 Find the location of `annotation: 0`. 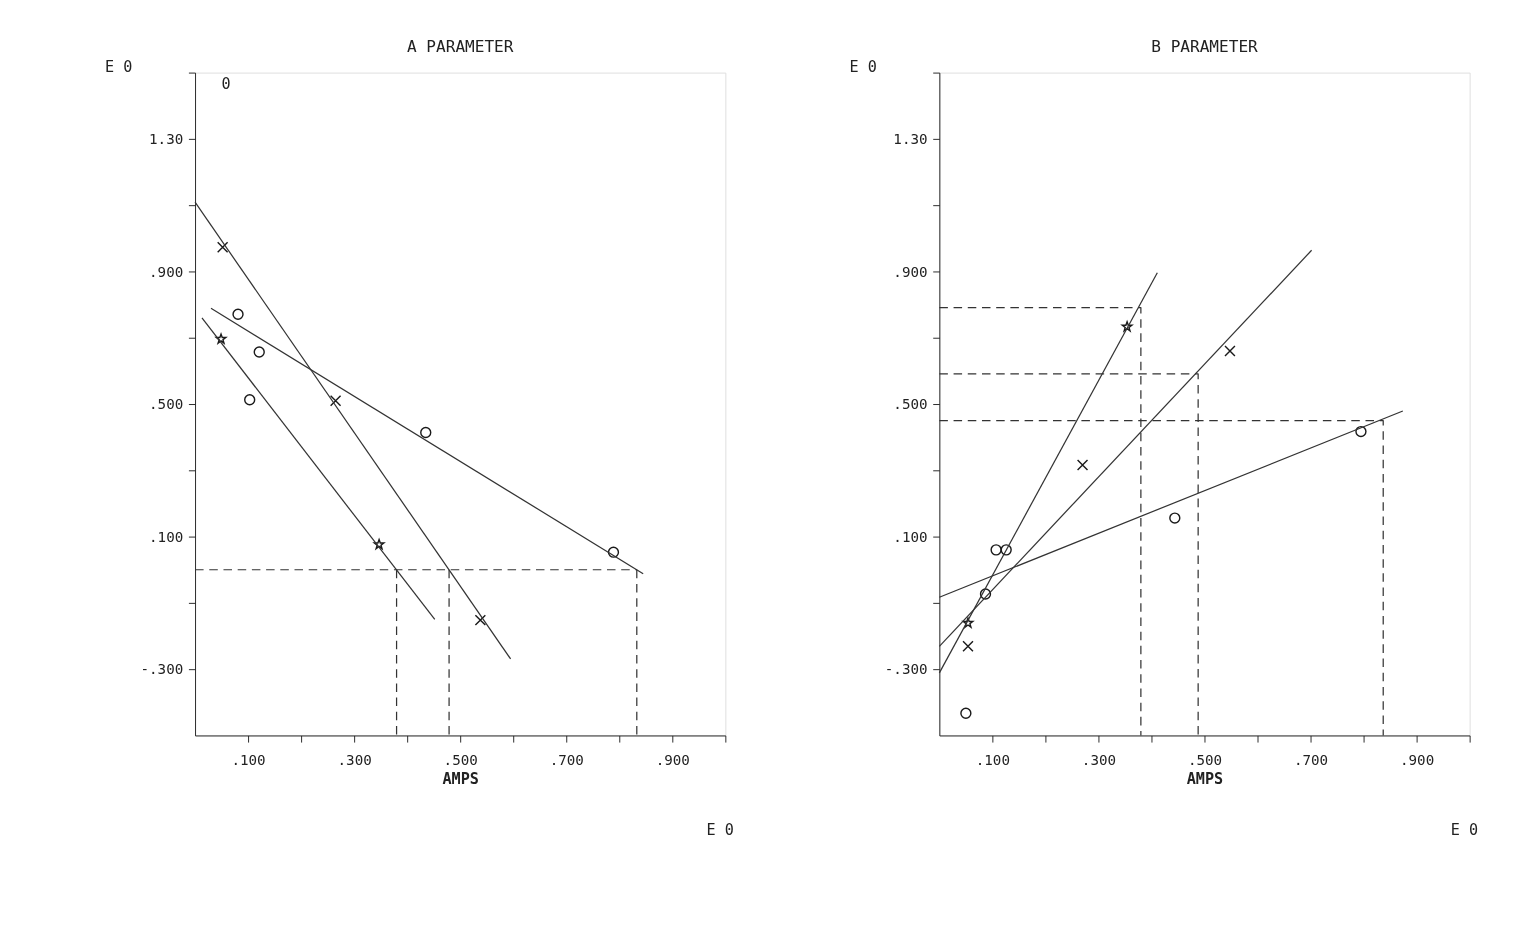

annotation: 0 is located at coordinates (226, 83).